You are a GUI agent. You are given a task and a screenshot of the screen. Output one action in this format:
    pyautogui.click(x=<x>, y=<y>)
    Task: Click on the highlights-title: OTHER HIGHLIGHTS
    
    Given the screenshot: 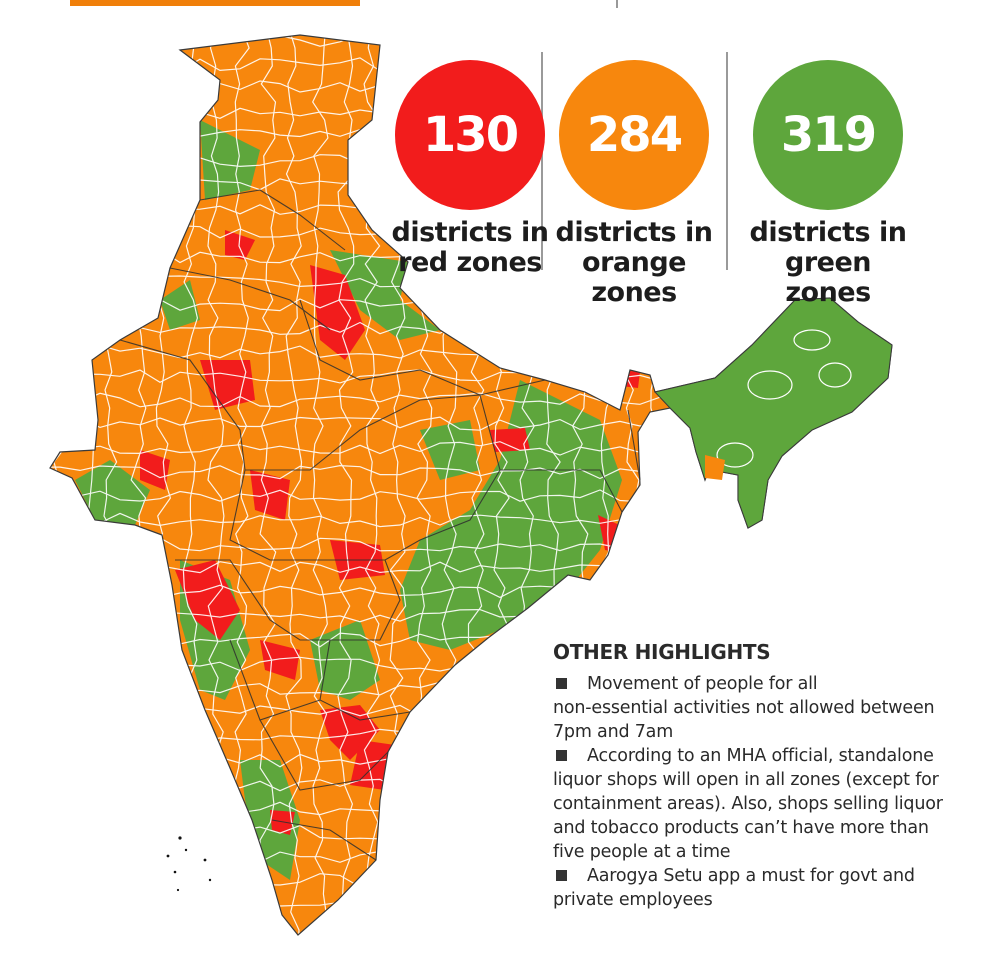 What is the action you would take?
    pyautogui.click(x=662, y=652)
    